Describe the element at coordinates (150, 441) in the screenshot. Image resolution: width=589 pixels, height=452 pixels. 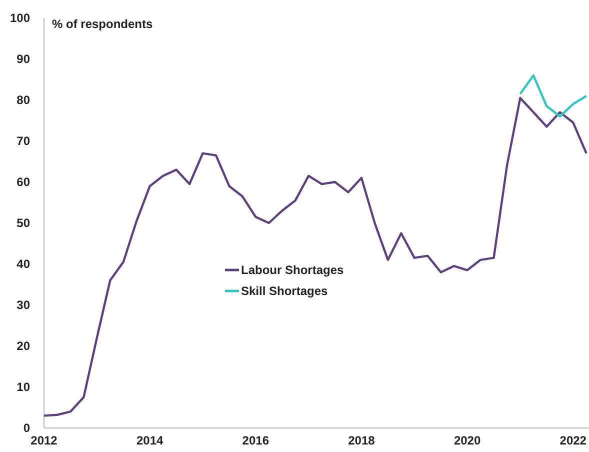
I see `x-tick-label: 2014` at that location.